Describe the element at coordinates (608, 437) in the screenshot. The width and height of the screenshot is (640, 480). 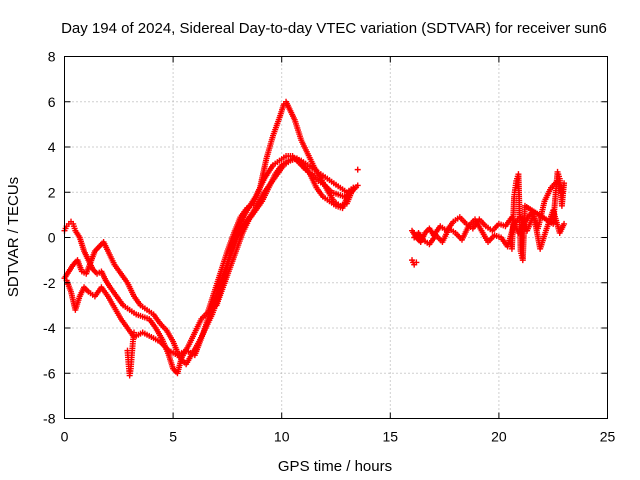
I see `x-tick-label: 25` at that location.